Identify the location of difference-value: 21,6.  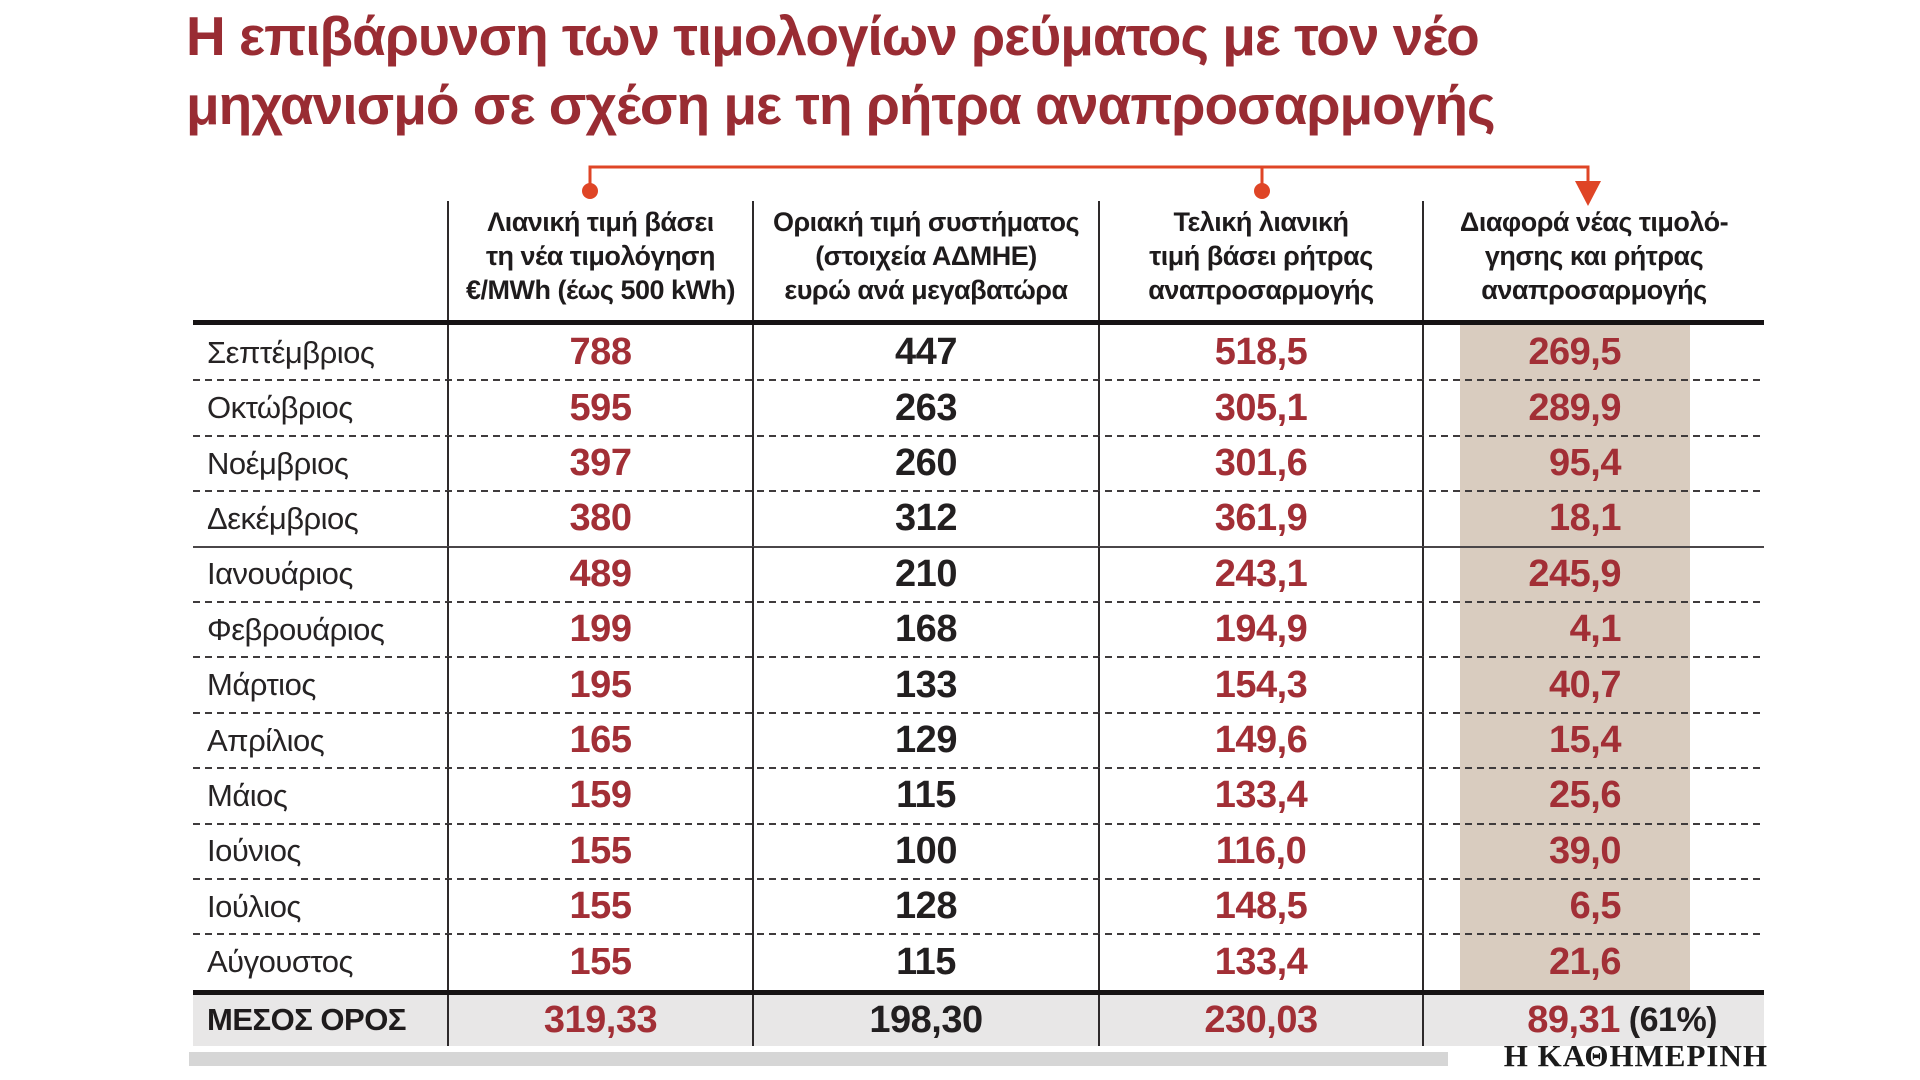
(1593, 962).